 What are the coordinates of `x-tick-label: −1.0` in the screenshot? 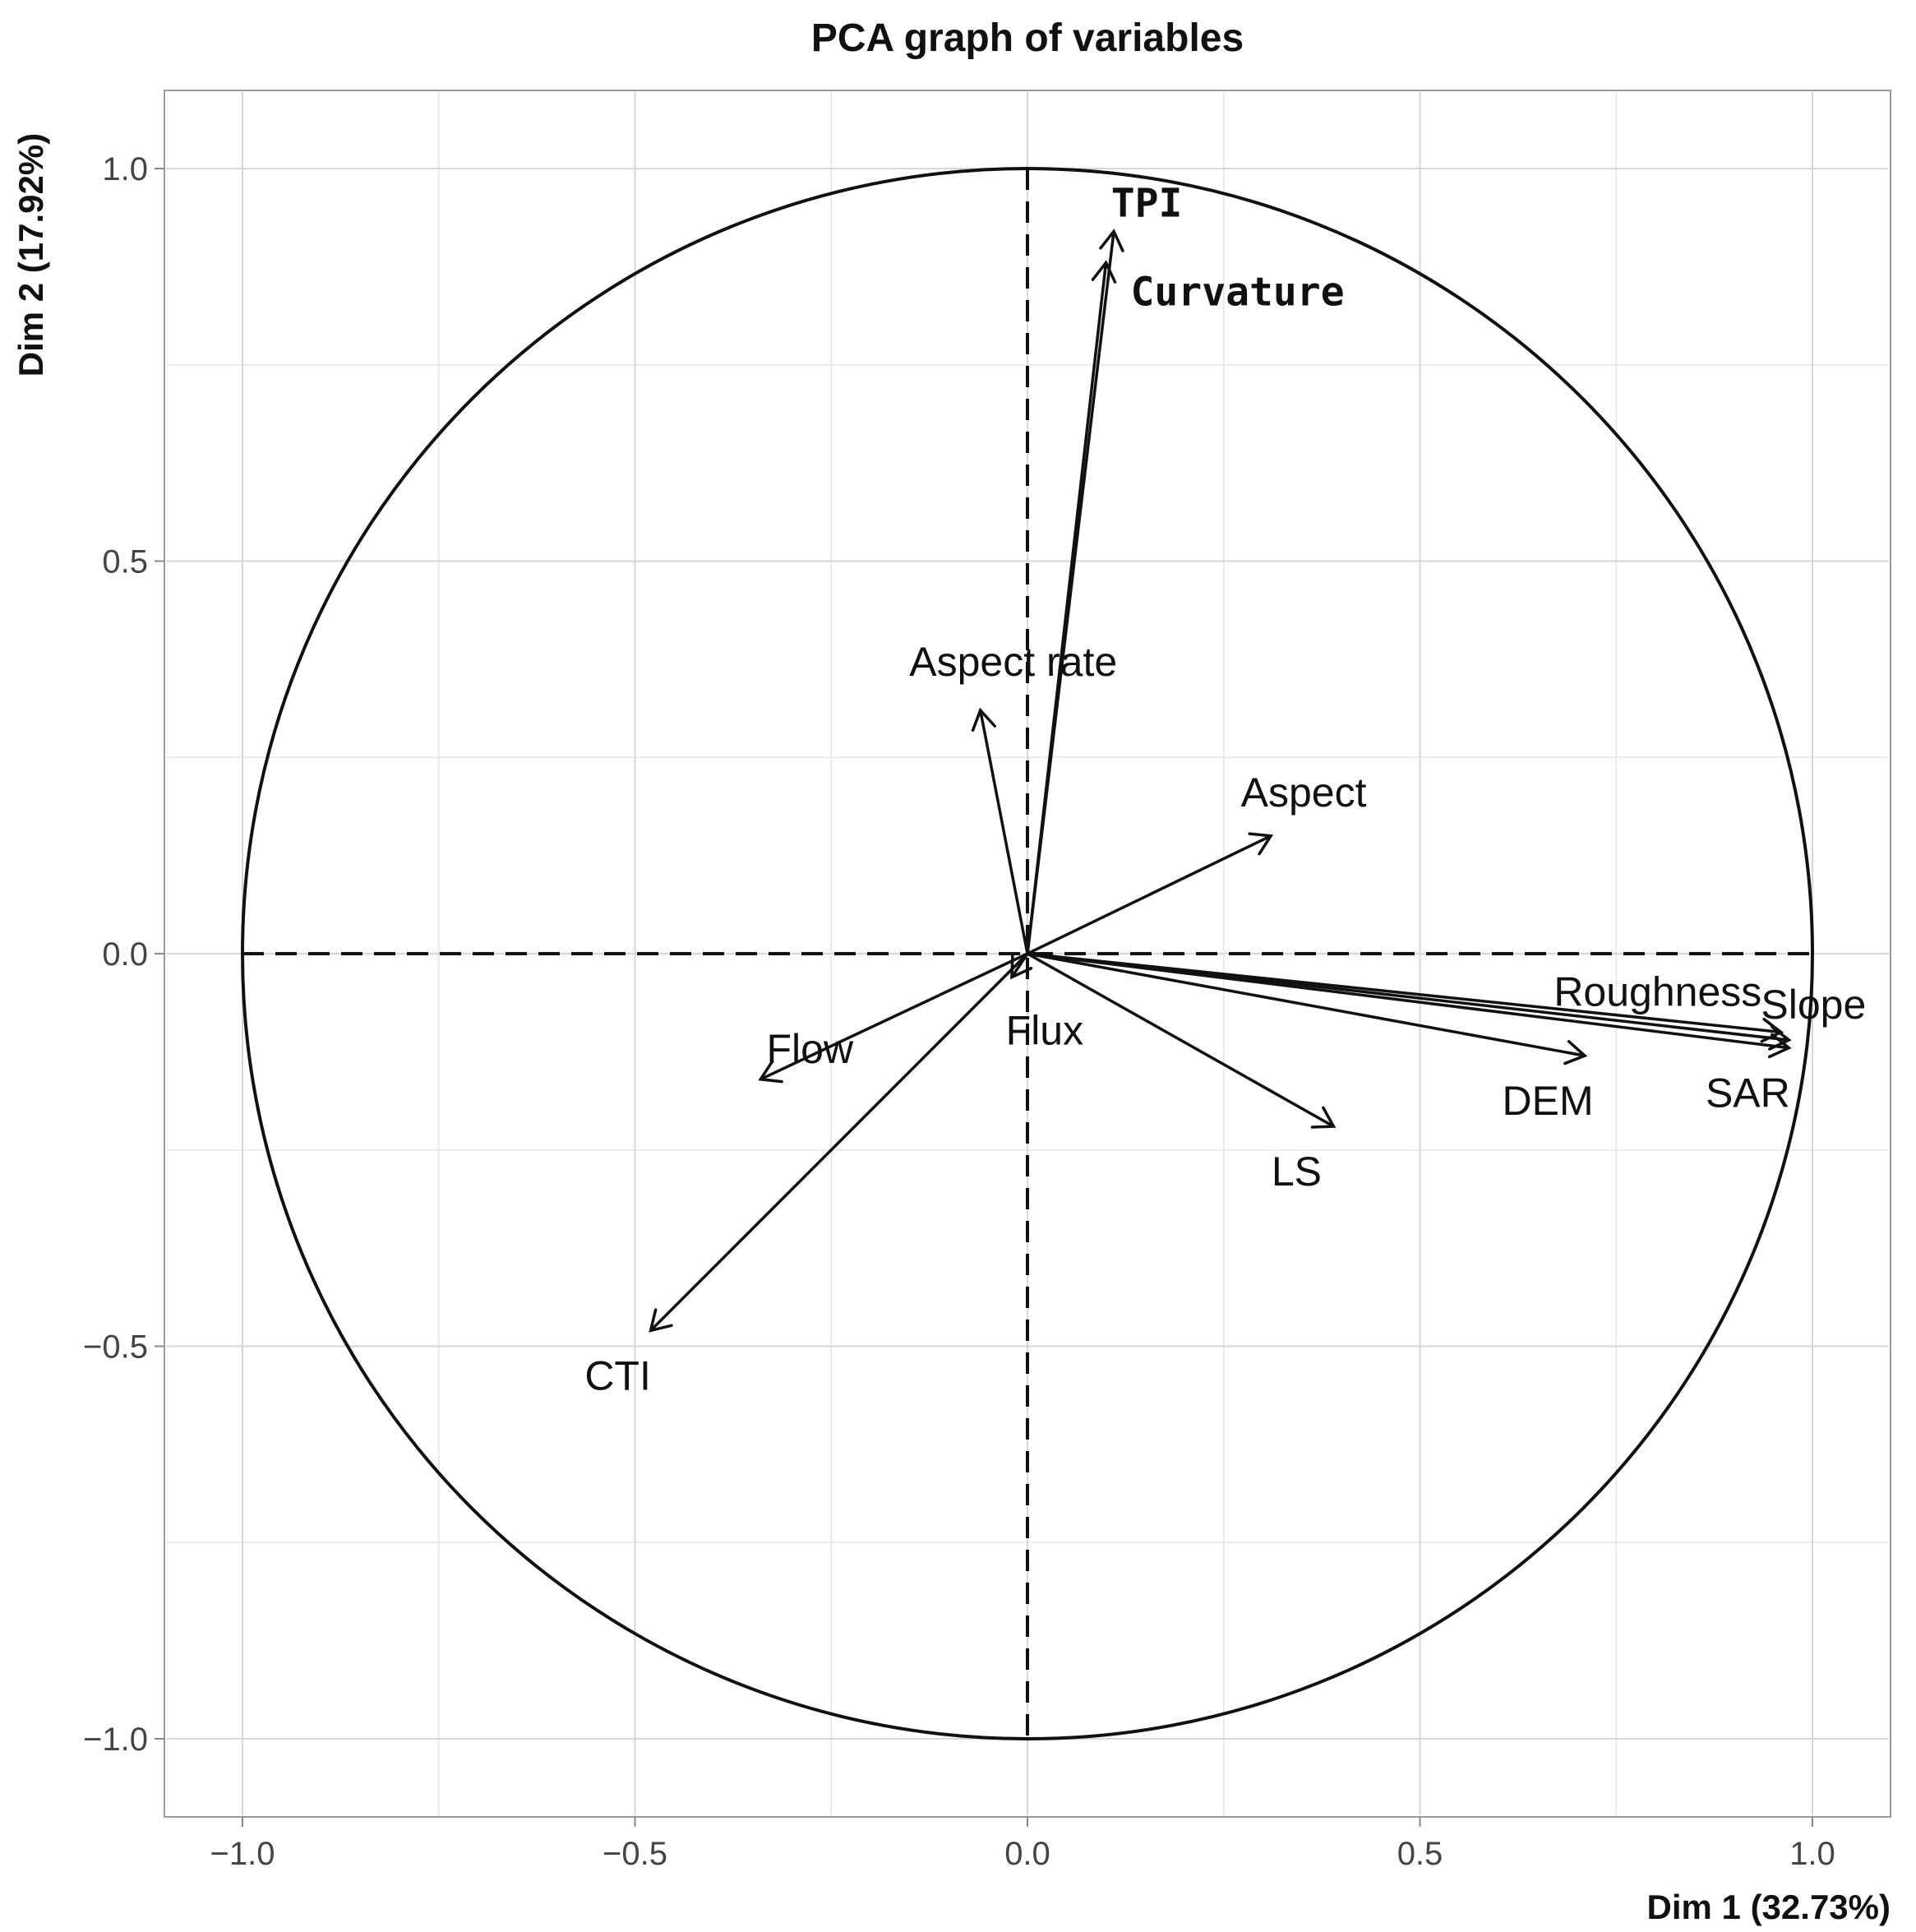 It's located at (242, 1854).